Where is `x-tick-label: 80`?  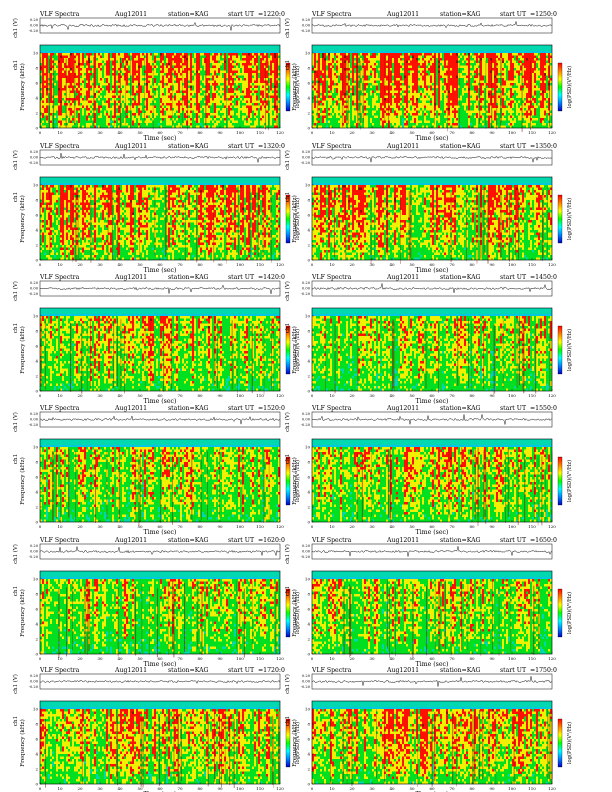
x-tick-label: 80 is located at coordinates (200, 132).